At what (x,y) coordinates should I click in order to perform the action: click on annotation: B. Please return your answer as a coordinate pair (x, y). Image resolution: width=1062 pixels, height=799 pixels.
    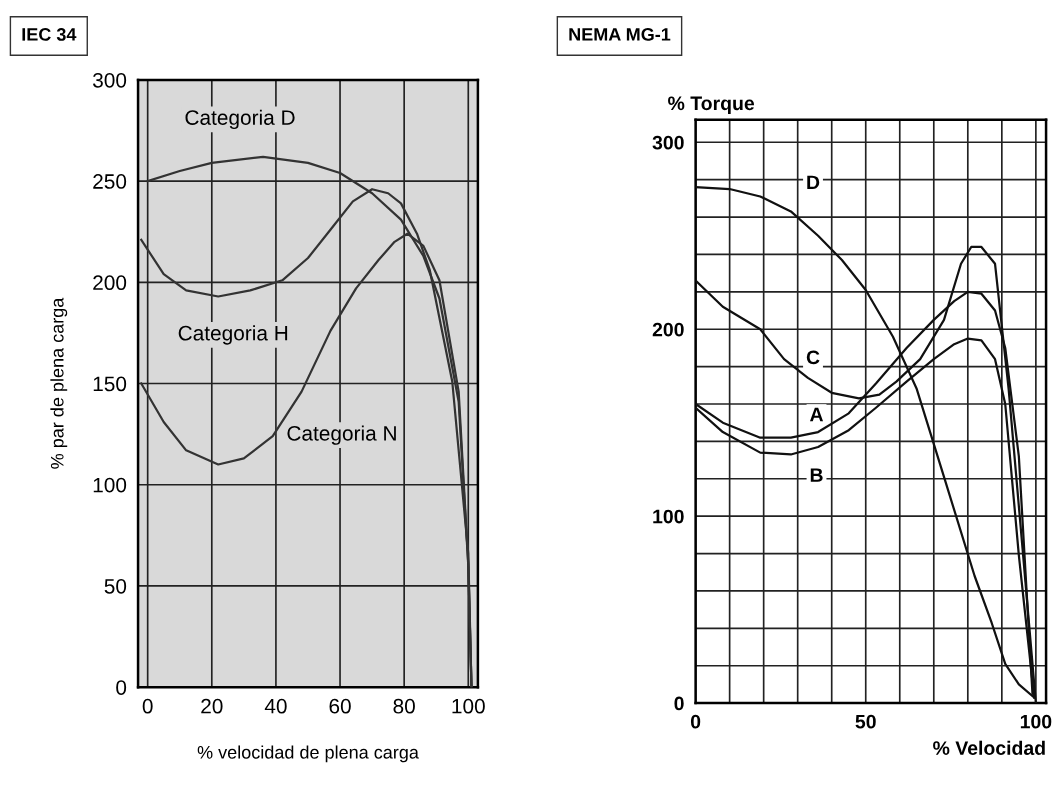
    Looking at the image, I should click on (816, 475).